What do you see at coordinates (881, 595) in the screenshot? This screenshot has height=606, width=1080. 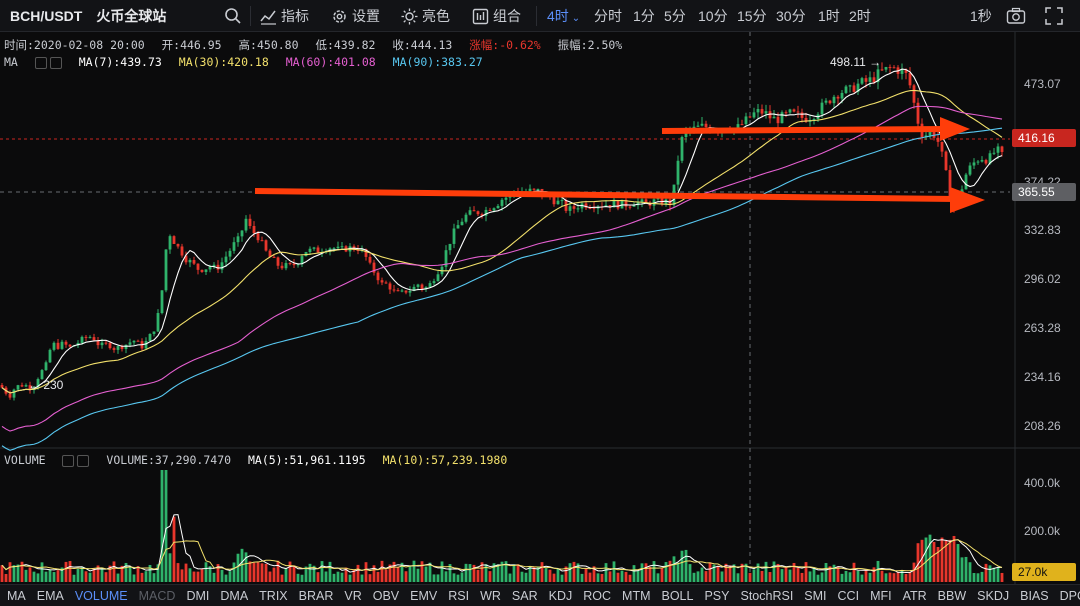 I see `indicator-mfi: MFI` at bounding box center [881, 595].